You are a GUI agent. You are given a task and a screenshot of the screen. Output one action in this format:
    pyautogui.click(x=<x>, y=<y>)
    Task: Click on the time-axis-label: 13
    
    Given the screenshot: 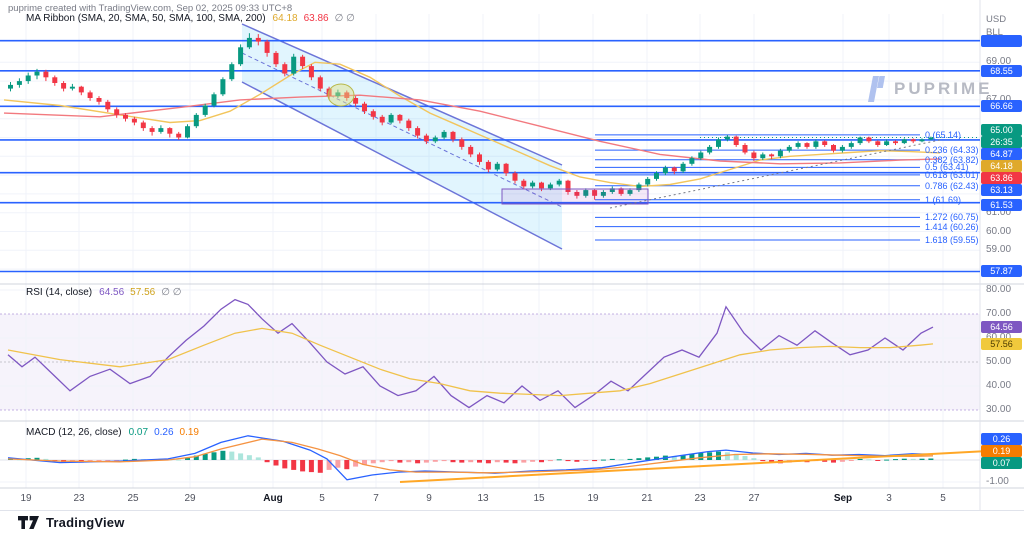 What is the action you would take?
    pyautogui.click(x=483, y=498)
    